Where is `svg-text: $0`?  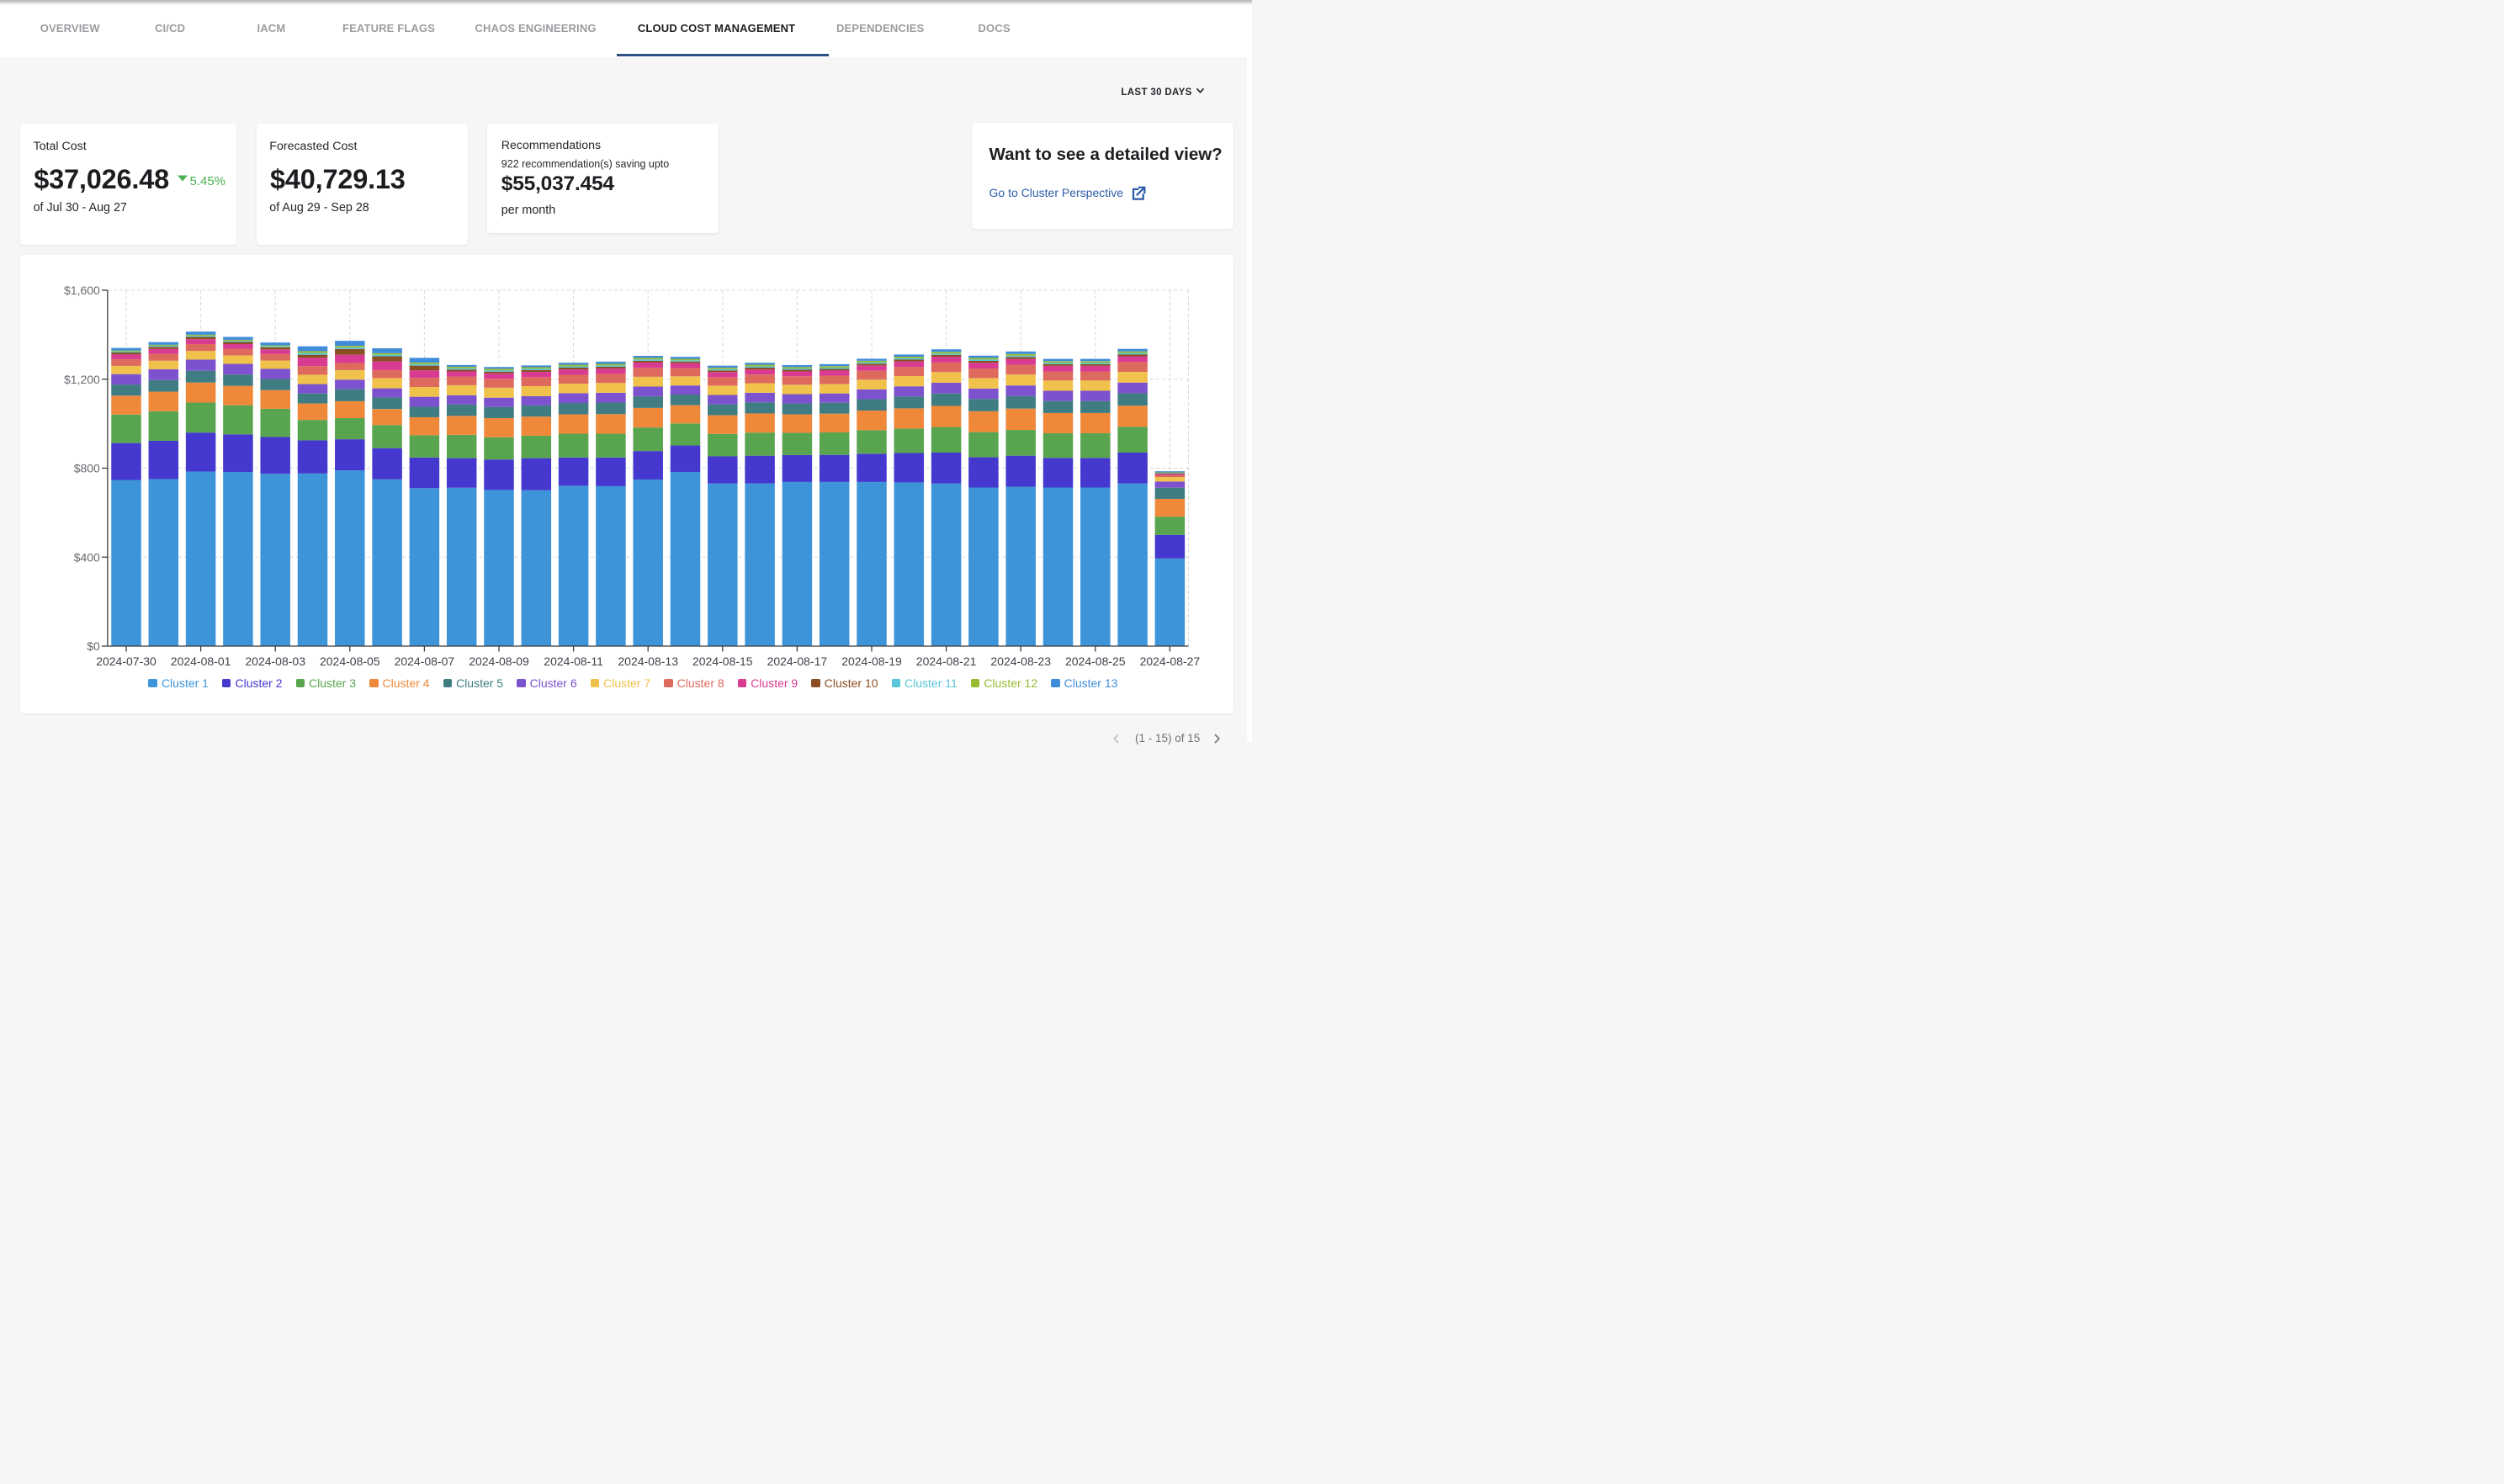 svg-text: $0 is located at coordinates (93, 646).